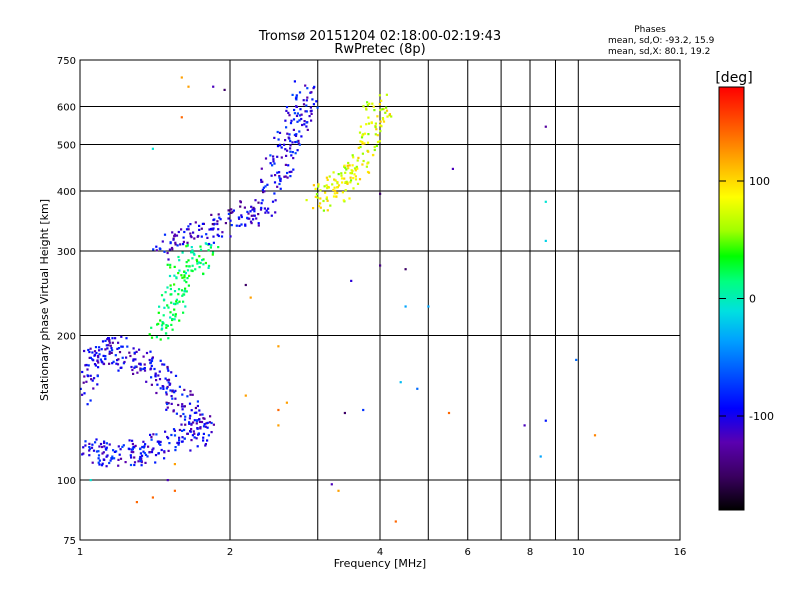 This screenshot has height=600, width=800. What do you see at coordinates (66, 337) in the screenshot?
I see `y-tick-label: 200` at bounding box center [66, 337].